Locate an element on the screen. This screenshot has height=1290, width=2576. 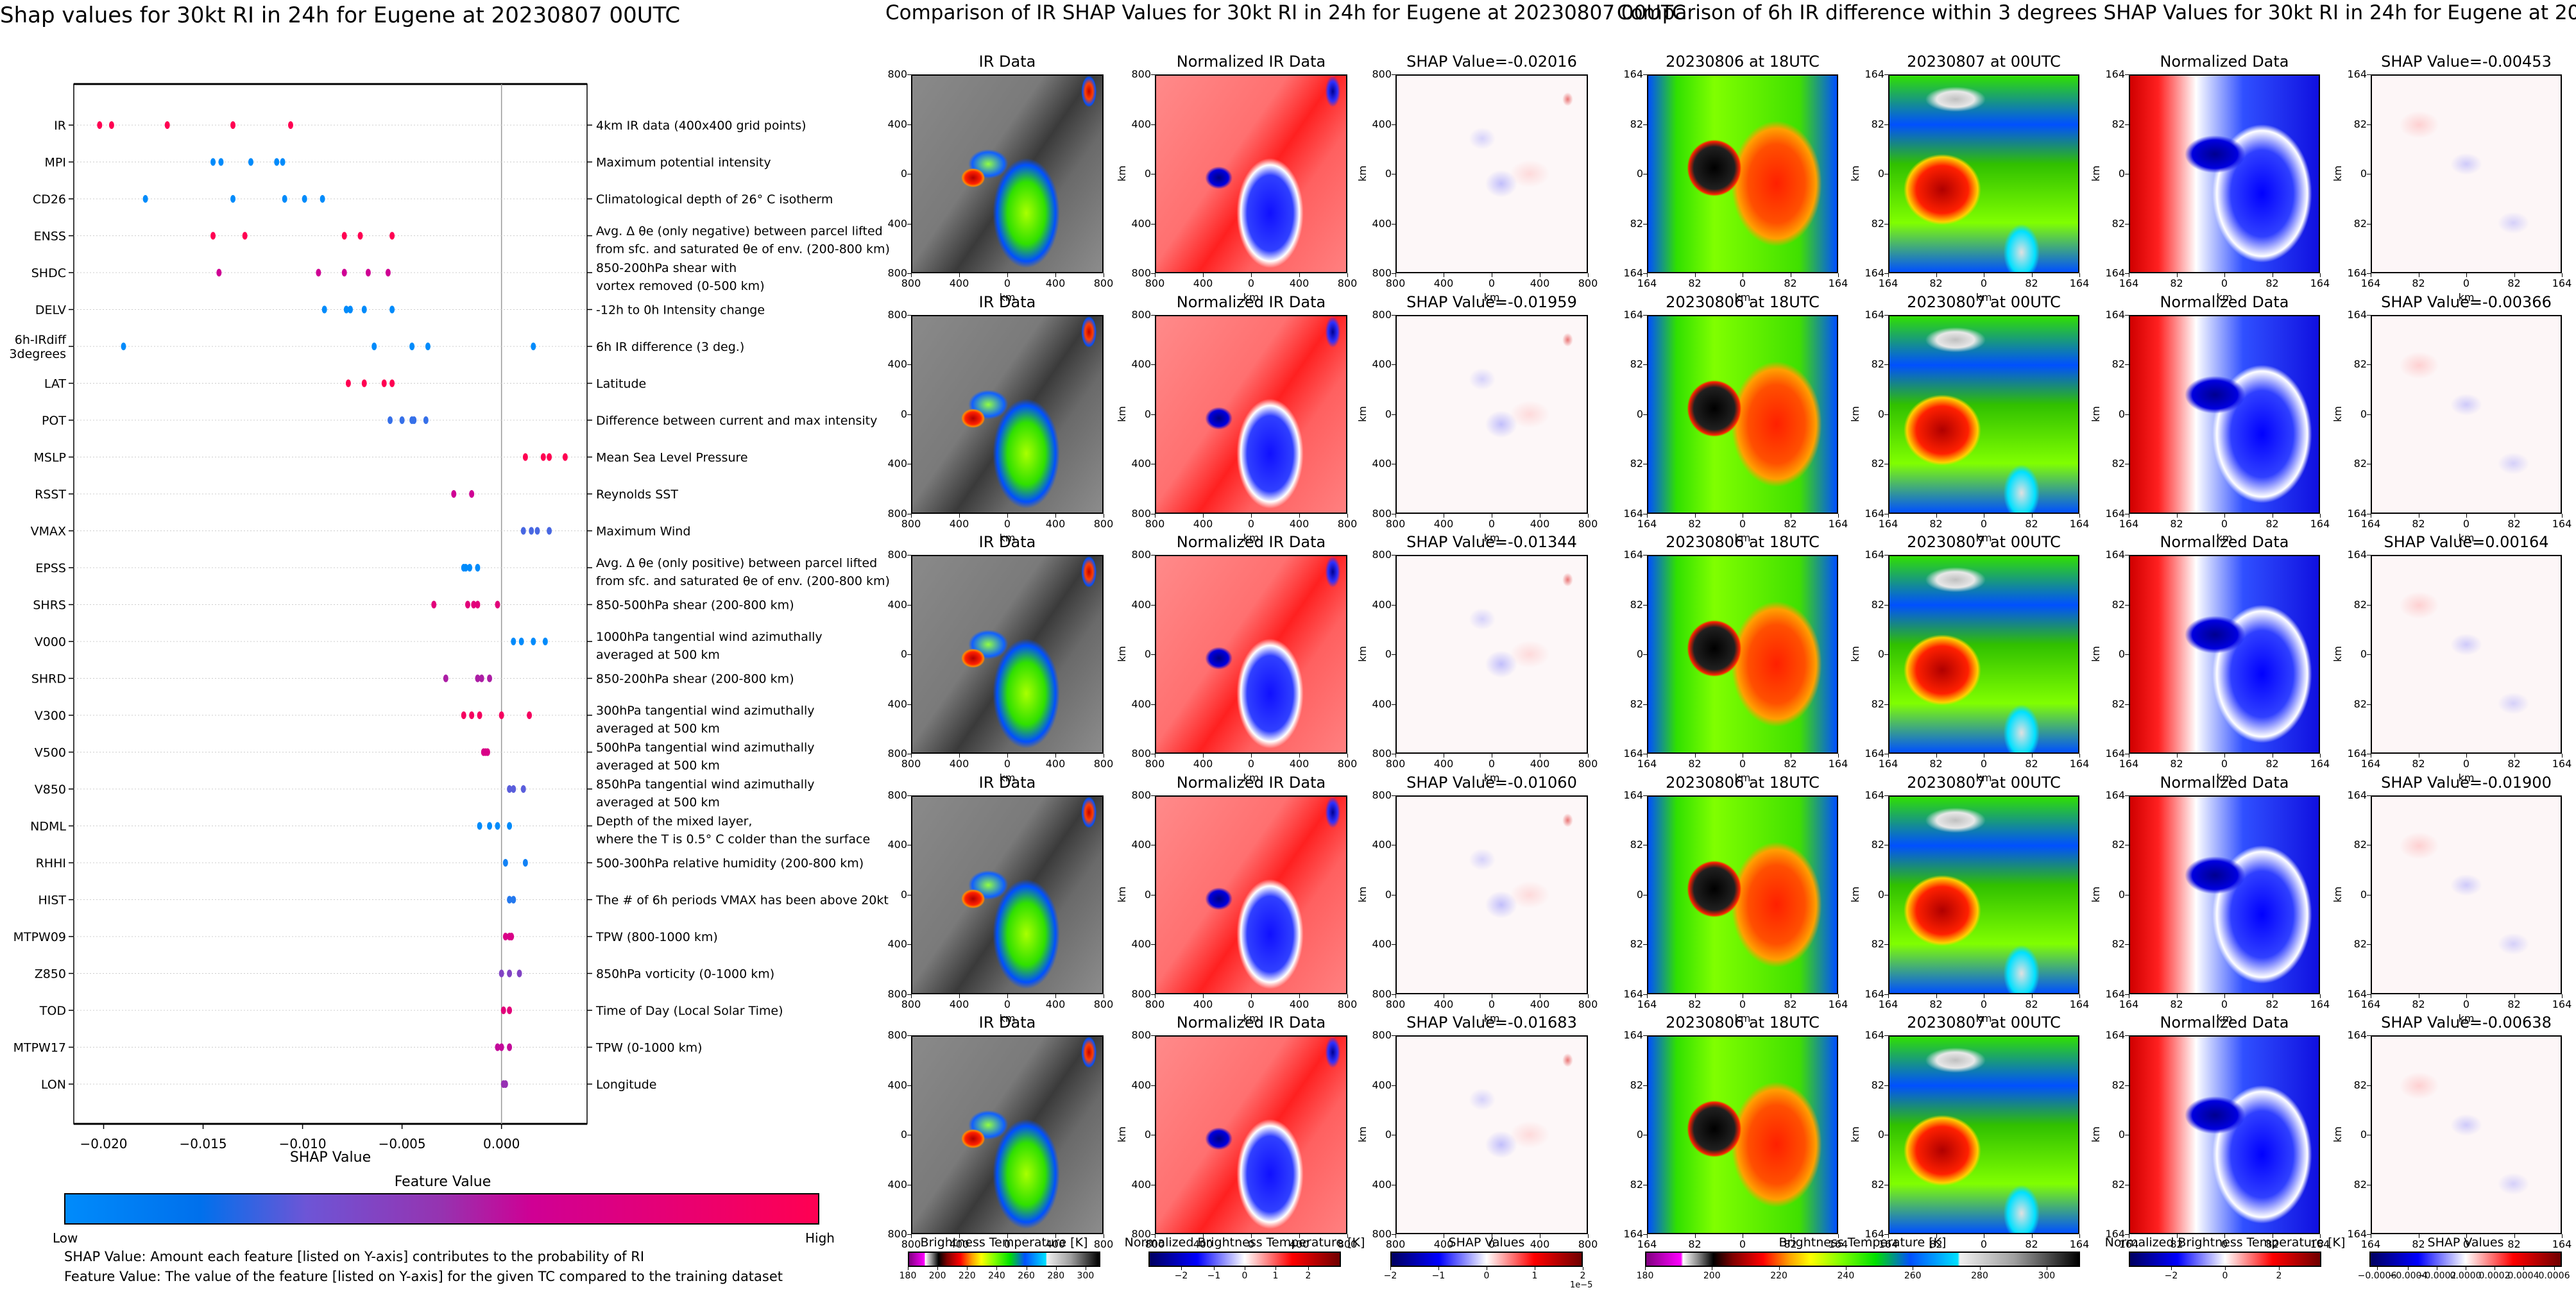
x-tick-label: 82 is located at coordinates (1936, 764).